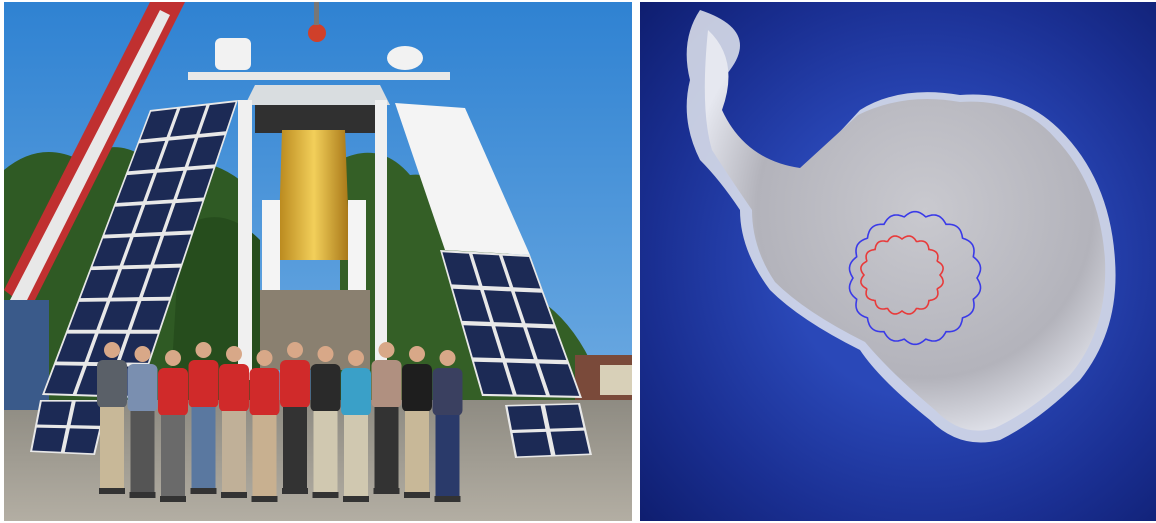  What do you see at coordinates (26, 355) in the screenshot?
I see `crane-base` at bounding box center [26, 355].